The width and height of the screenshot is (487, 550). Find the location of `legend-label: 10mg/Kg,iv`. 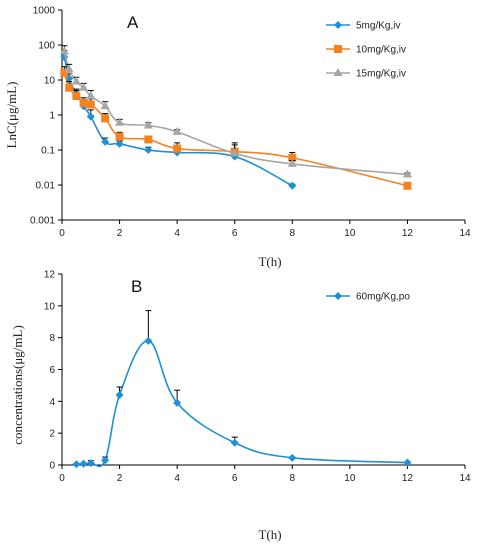

legend-label: 10mg/Kg,iv is located at coordinates (381, 50).